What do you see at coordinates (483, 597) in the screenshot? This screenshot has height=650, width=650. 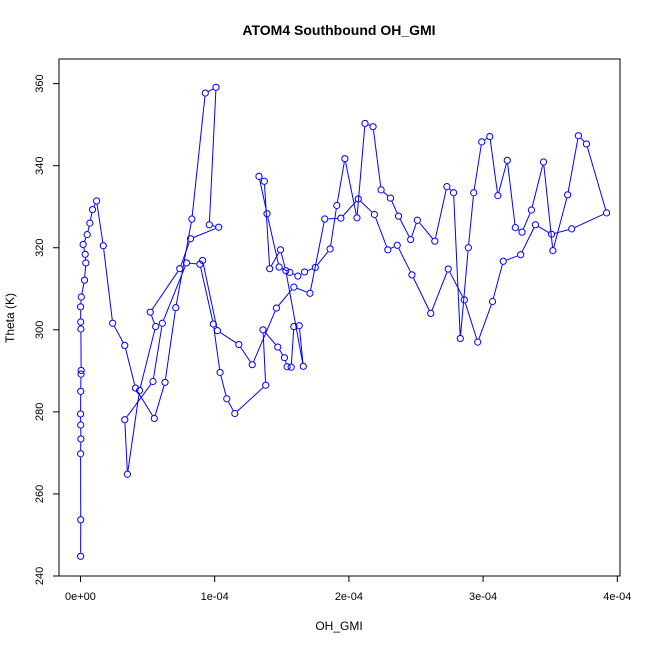 I see `x-tick-label: 3e-04` at bounding box center [483, 597].